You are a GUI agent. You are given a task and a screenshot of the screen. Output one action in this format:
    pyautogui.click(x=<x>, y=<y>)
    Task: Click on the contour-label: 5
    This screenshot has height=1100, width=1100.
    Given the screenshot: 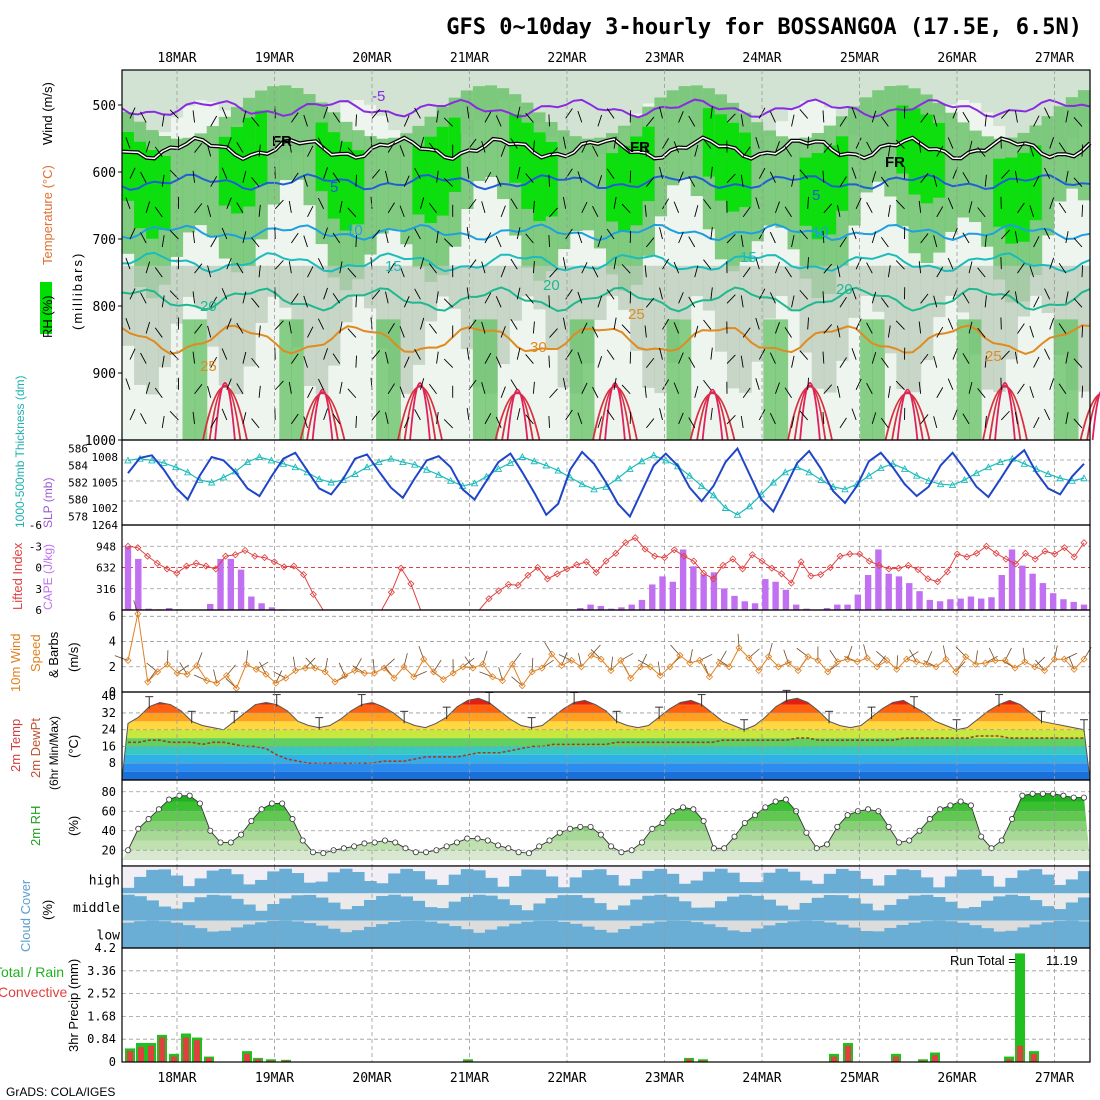 What is the action you would take?
    pyautogui.click(x=334, y=187)
    